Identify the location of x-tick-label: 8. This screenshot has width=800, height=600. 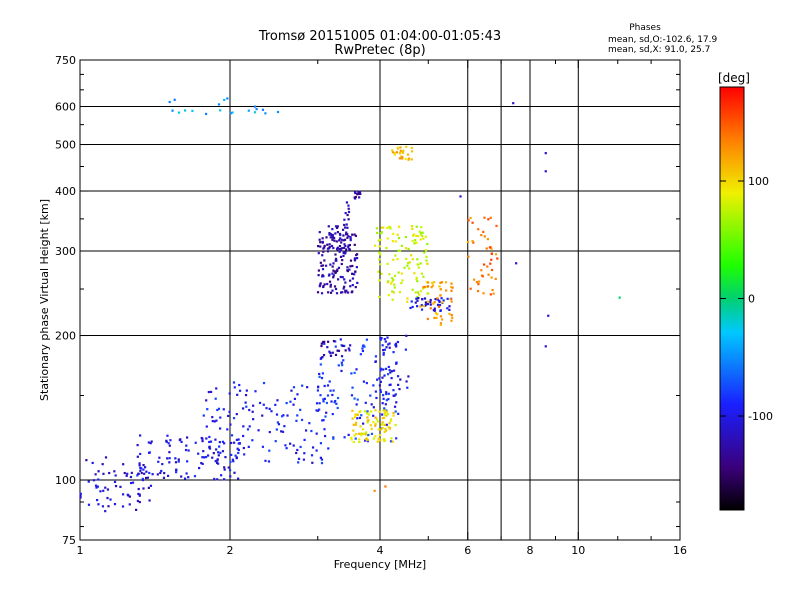
(530, 550).